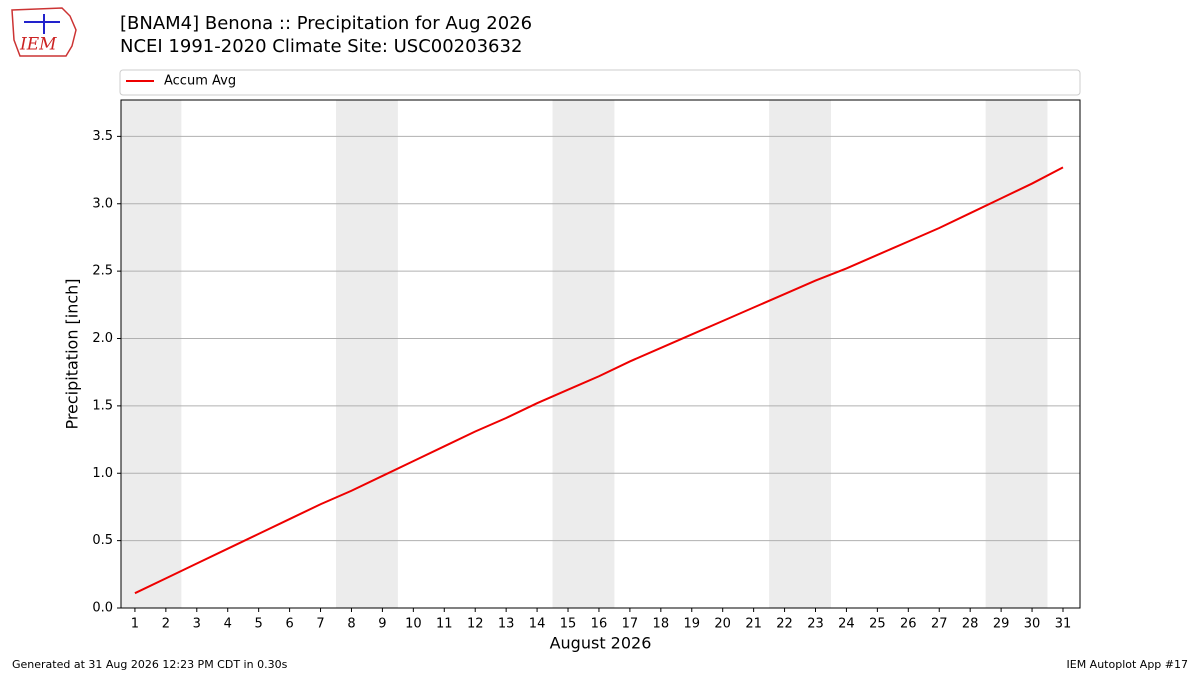 The image size is (1200, 675). Describe the element at coordinates (939, 624) in the screenshot. I see `x-tick-label: 27` at that location.